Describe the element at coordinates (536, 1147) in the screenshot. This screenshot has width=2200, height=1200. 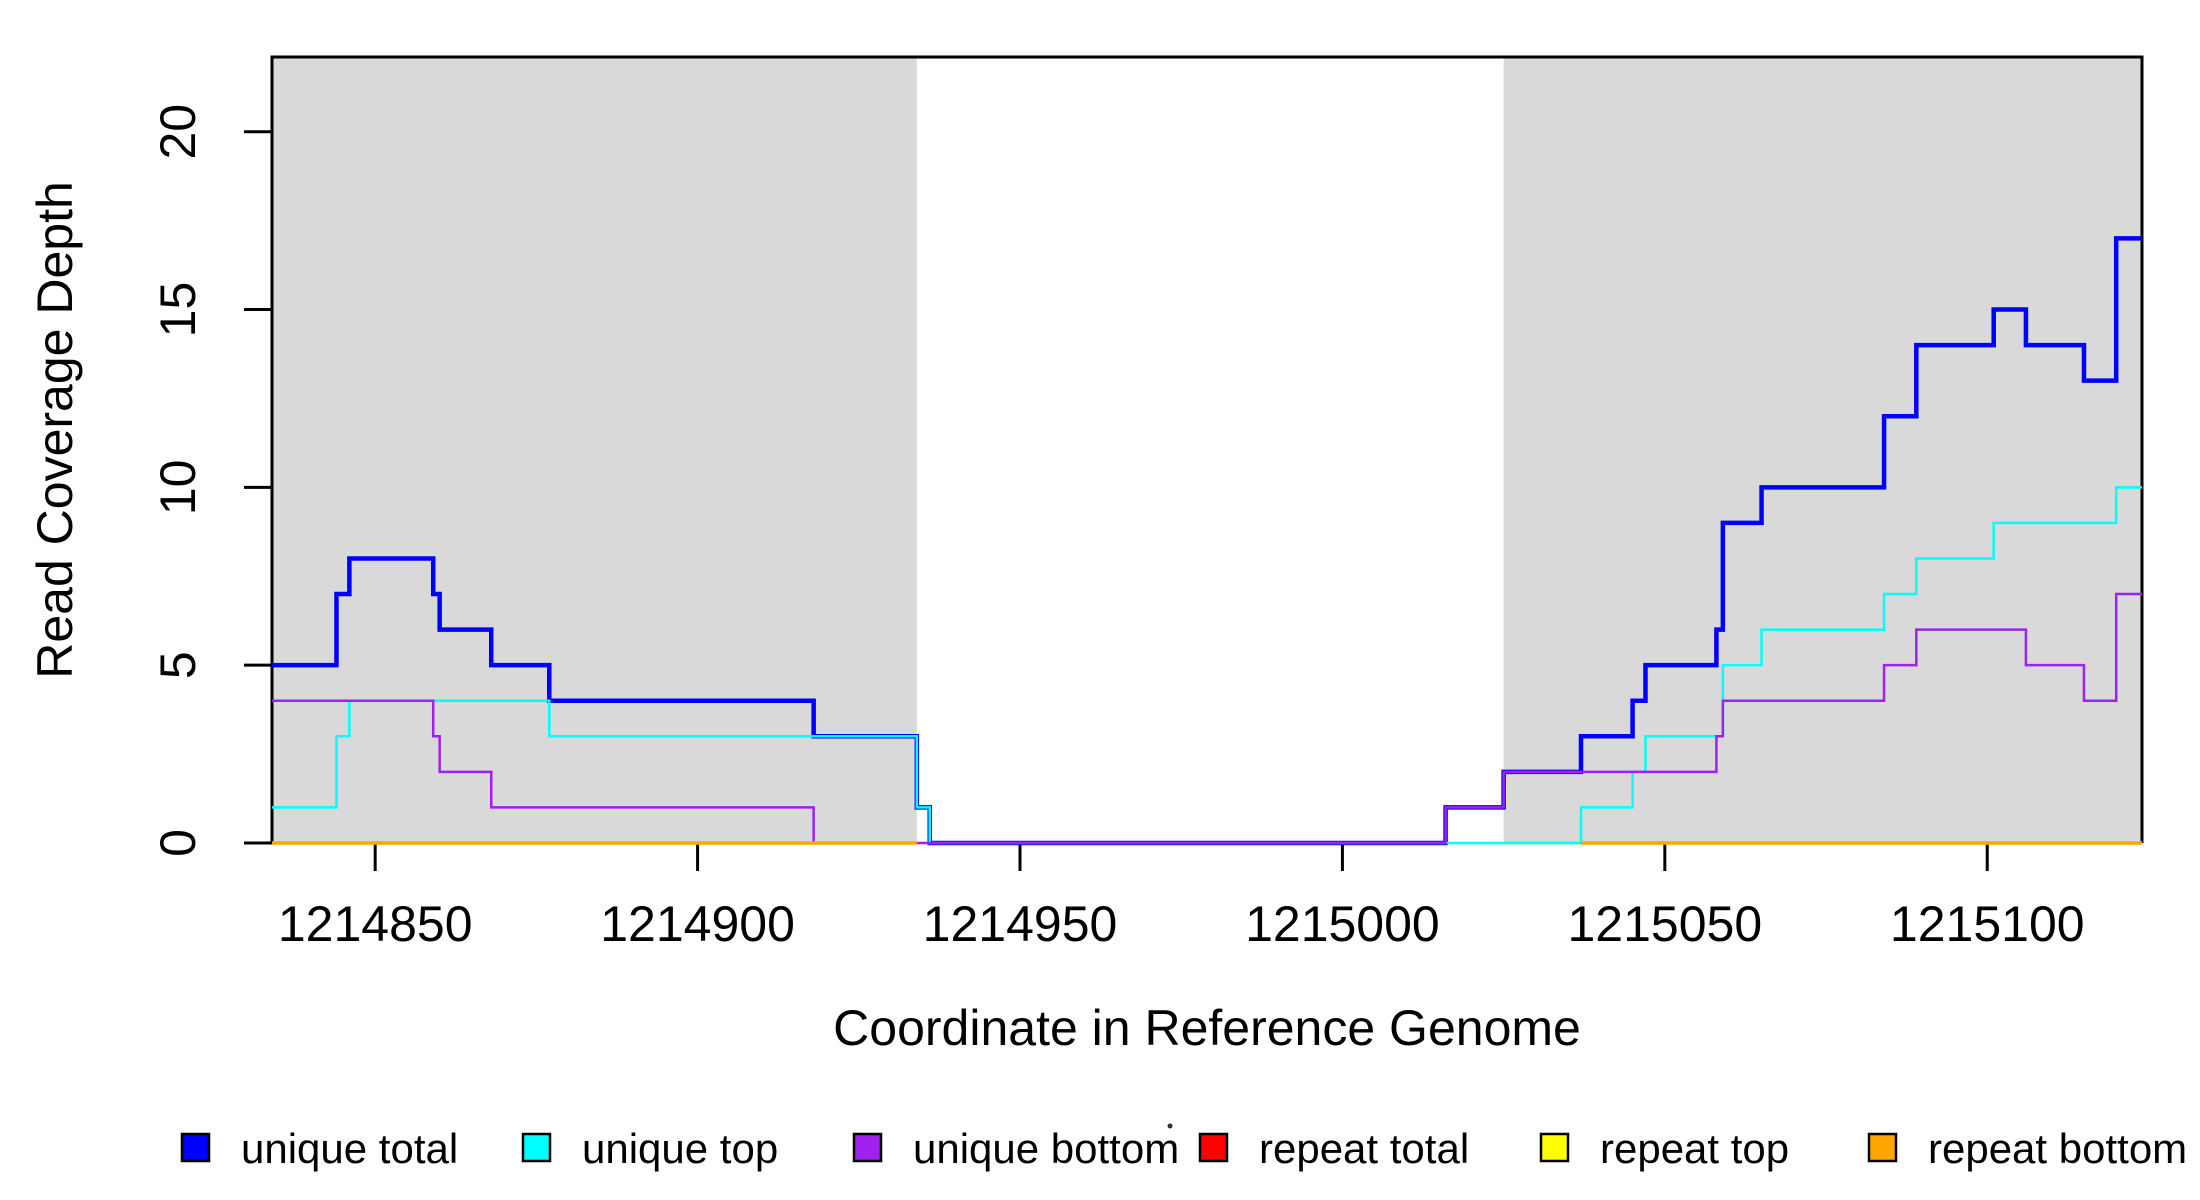
I see `legend-swatch-unique-top` at that location.